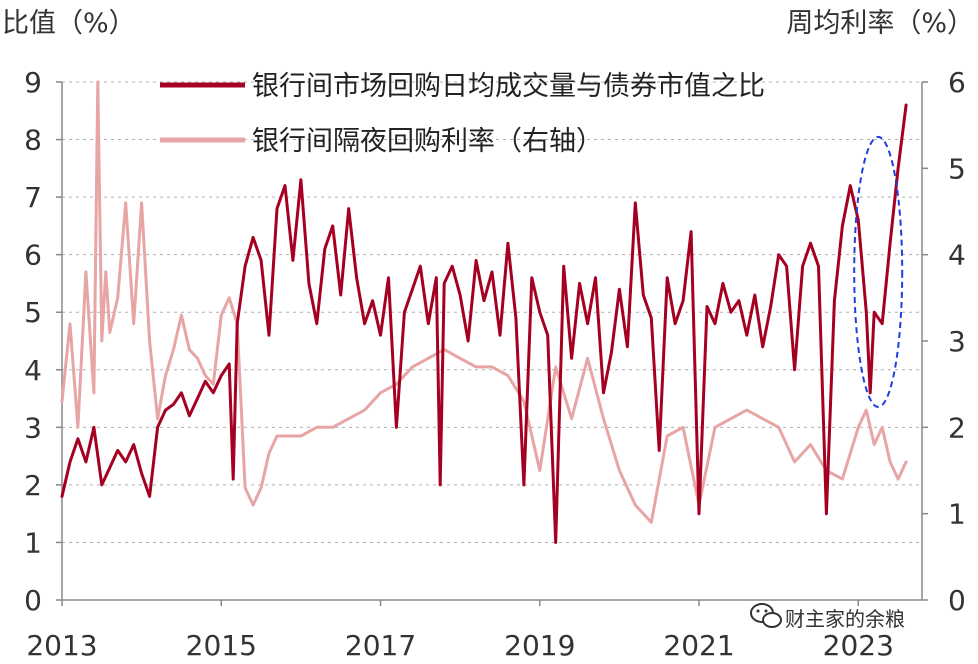 The height and width of the screenshot is (664, 978). I want to click on left-tick-label-4: 4, so click(33, 370).